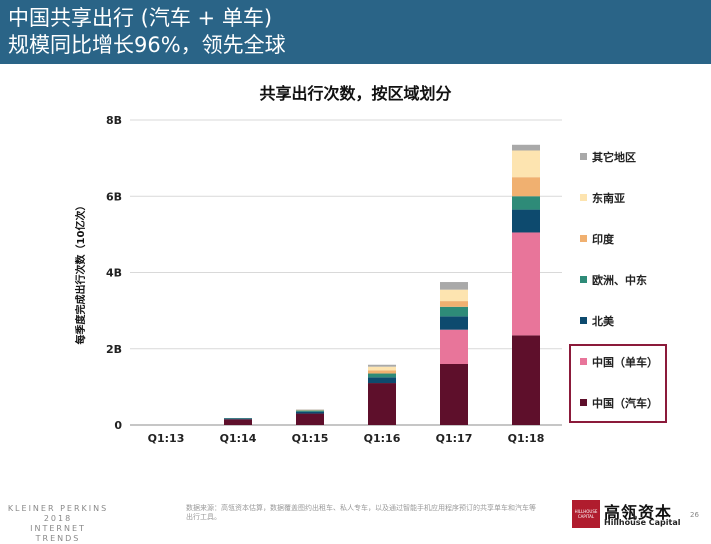 This screenshot has height=544, width=711. What do you see at coordinates (80, 273) in the screenshot?
I see `y-axis-label: 每季度完成出行次数（10亿次）` at bounding box center [80, 273].